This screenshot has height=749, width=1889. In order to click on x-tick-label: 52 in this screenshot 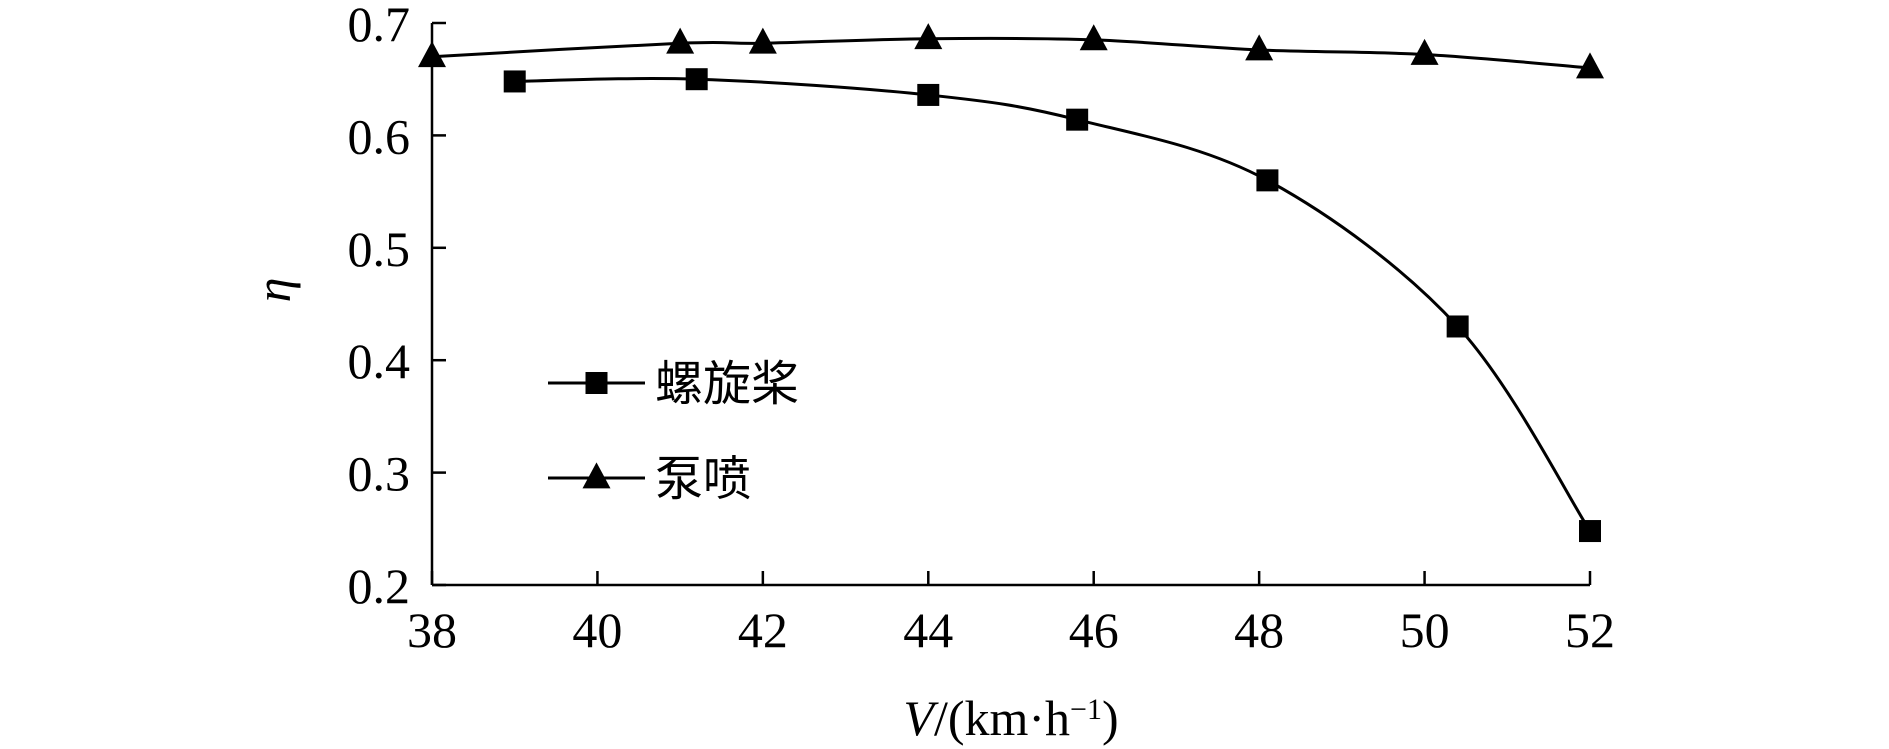, I will do `click(1590, 630)`.